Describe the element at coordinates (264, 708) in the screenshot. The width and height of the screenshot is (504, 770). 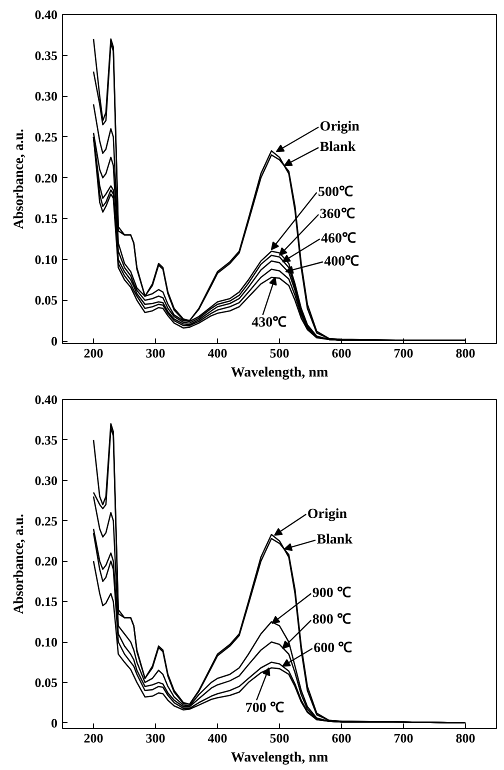
I see `annotation: 700 ℃` at that location.